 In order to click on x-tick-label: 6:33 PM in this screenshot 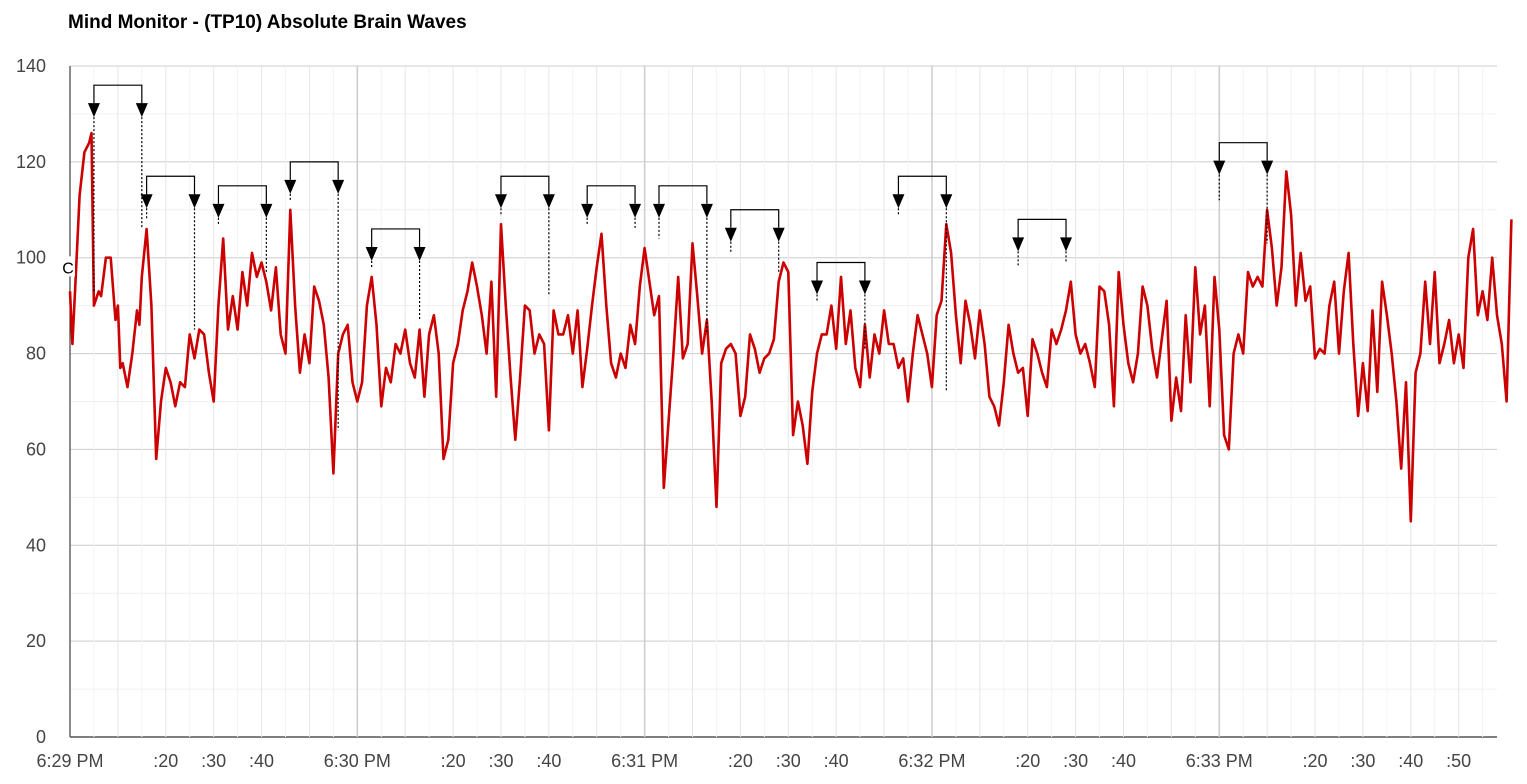, I will do `click(1219, 761)`.